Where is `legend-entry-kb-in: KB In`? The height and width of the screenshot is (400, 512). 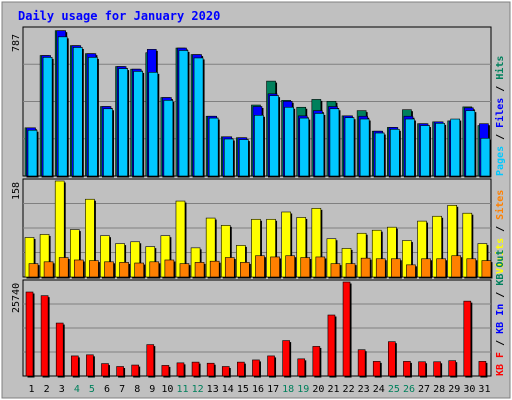 legend-entry-kb-in: KB In is located at coordinates (500, 319).